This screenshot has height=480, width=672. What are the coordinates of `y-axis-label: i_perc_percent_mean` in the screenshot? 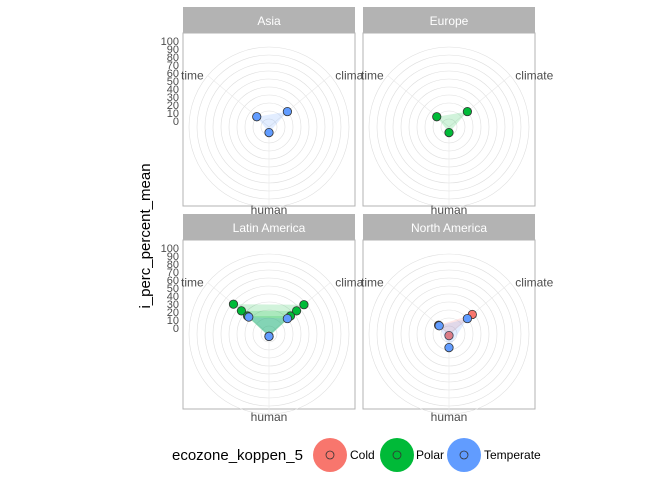 It's located at (145, 235).